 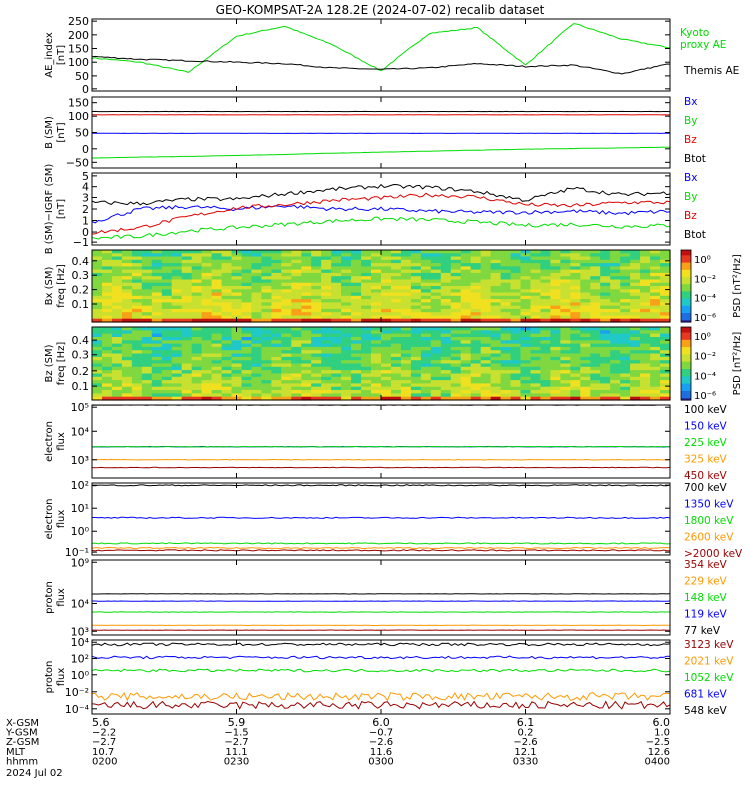 I want to click on legend-entry: 1800 keV, so click(x=709, y=521).